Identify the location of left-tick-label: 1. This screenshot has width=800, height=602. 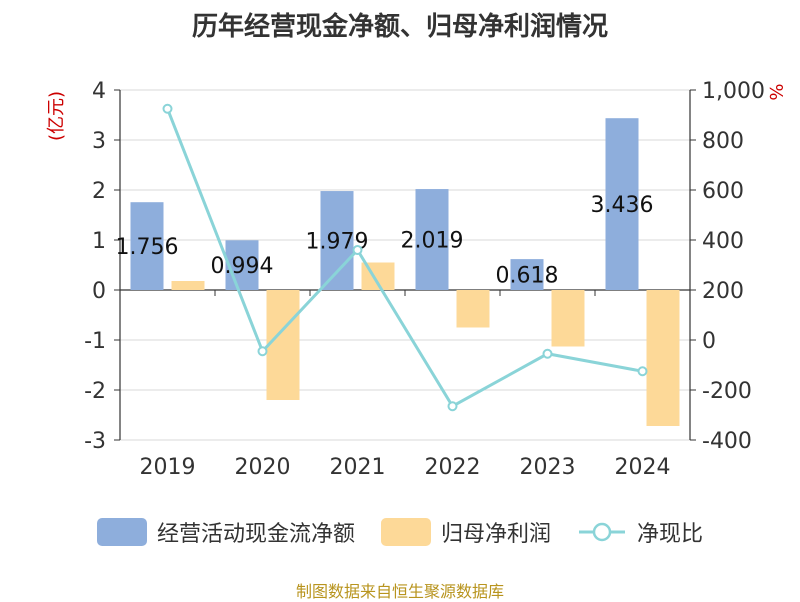
(99, 241).